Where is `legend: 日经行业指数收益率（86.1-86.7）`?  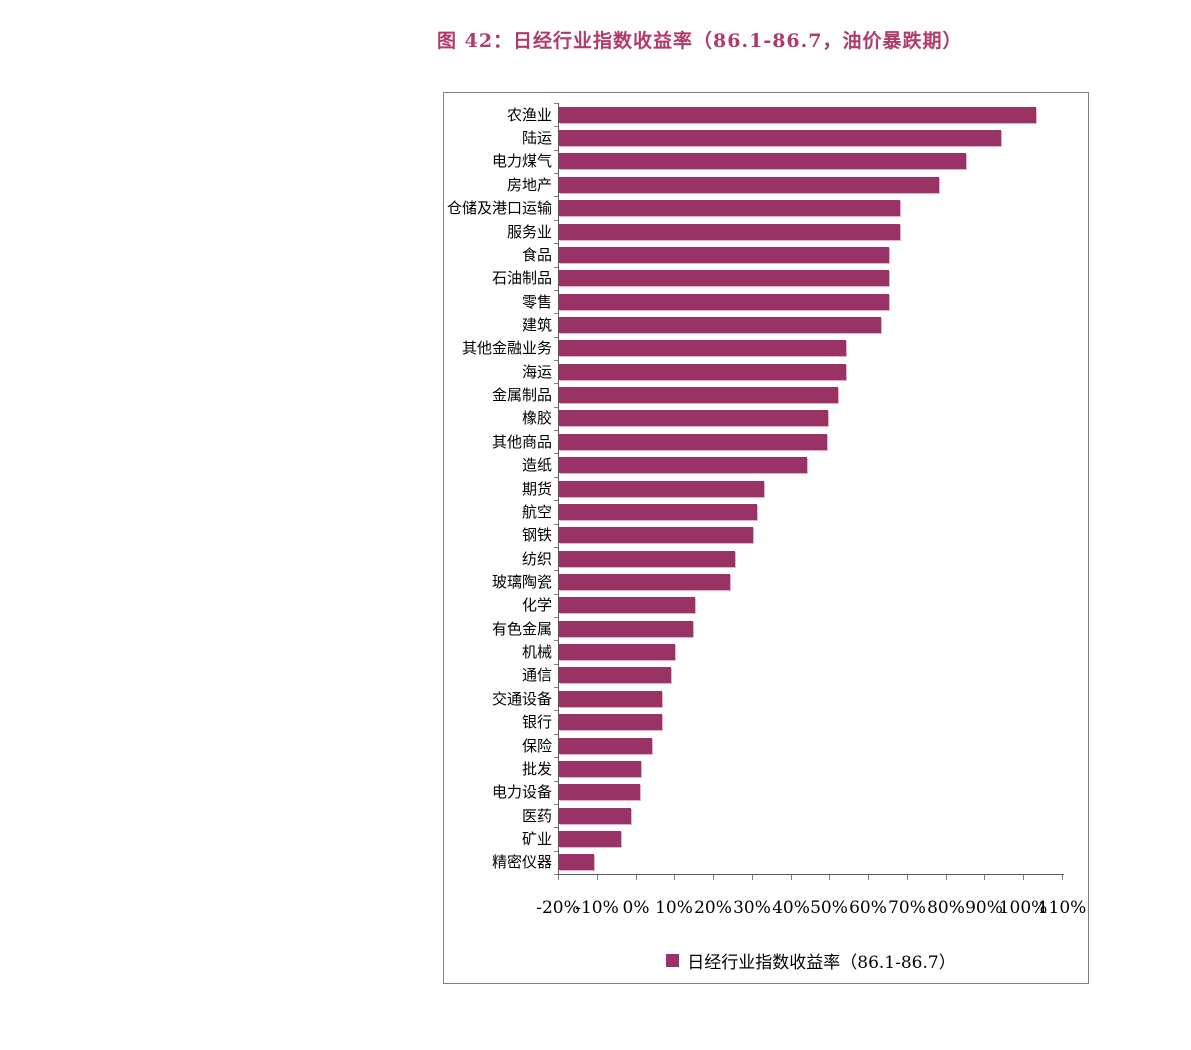
legend: 日经行业指数收益率（86.1-86.7） is located at coordinates (811, 961).